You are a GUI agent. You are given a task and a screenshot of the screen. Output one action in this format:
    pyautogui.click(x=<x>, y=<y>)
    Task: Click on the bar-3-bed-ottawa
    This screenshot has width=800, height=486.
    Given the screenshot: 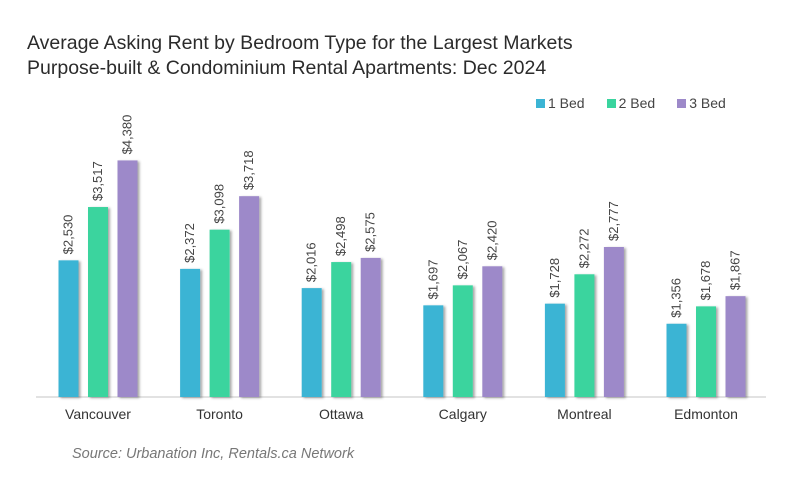 What is the action you would take?
    pyautogui.click(x=370, y=327)
    